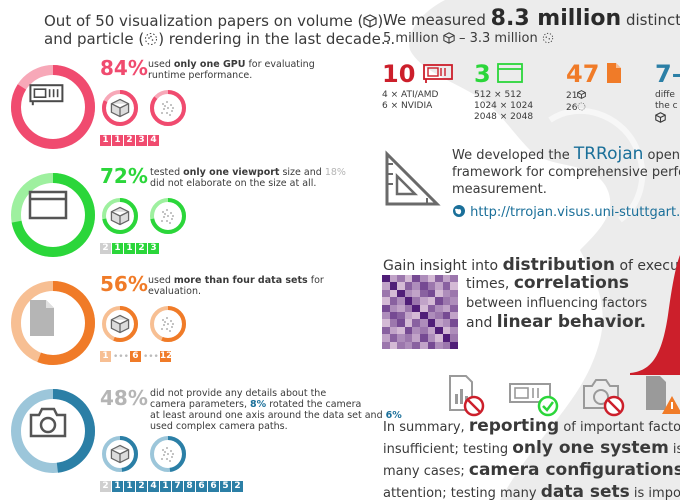 This screenshot has height=500, width=680. What do you see at coordinates (574, 470) in the screenshot?
I see `summary-bold: camera configurations` at bounding box center [574, 470].